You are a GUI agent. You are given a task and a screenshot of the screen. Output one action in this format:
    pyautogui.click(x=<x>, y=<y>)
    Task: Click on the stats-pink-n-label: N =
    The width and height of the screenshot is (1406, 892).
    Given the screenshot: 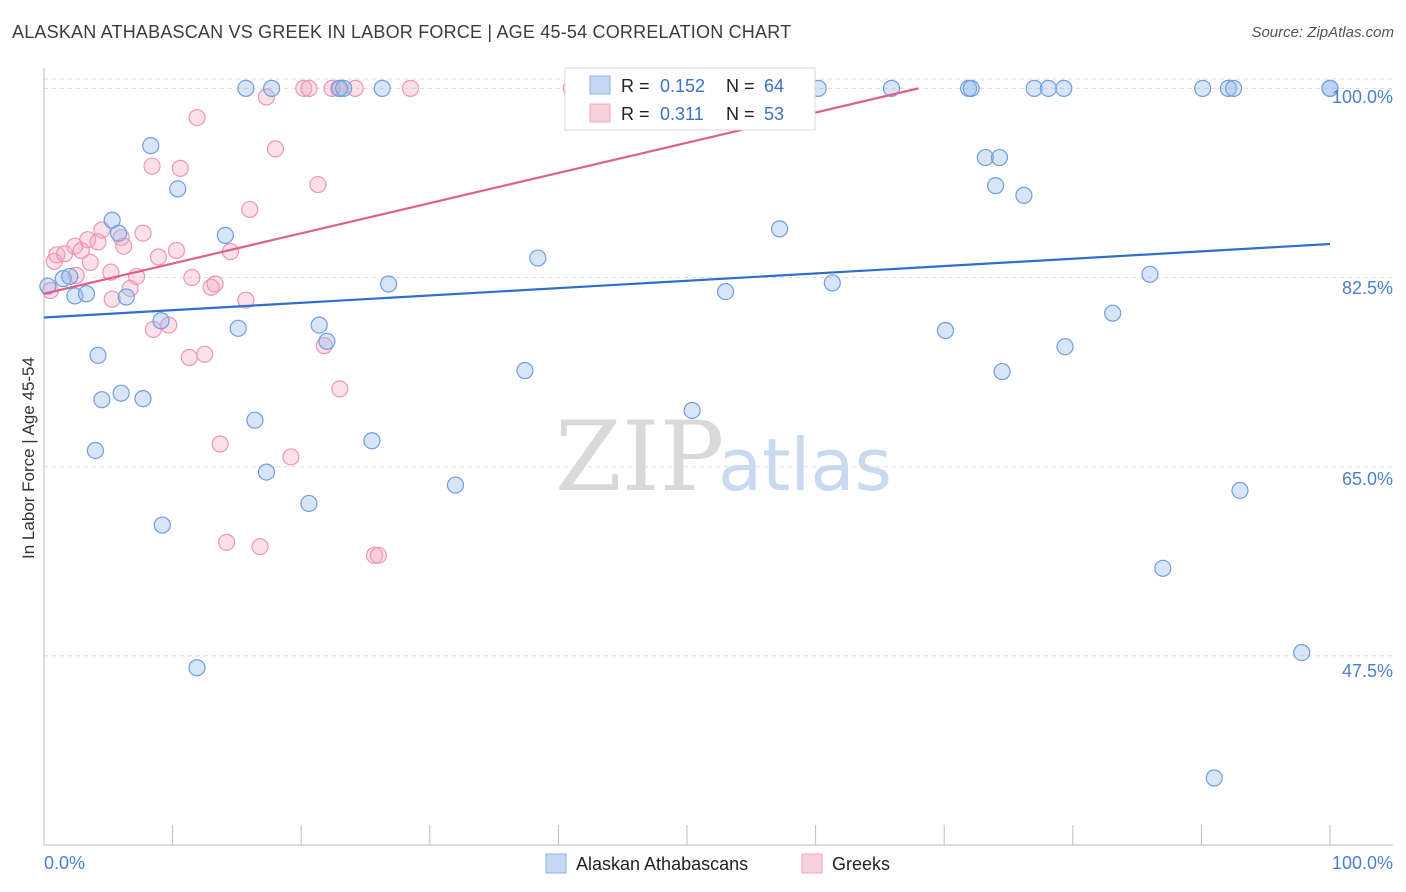 What is the action you would take?
    pyautogui.click(x=740, y=114)
    